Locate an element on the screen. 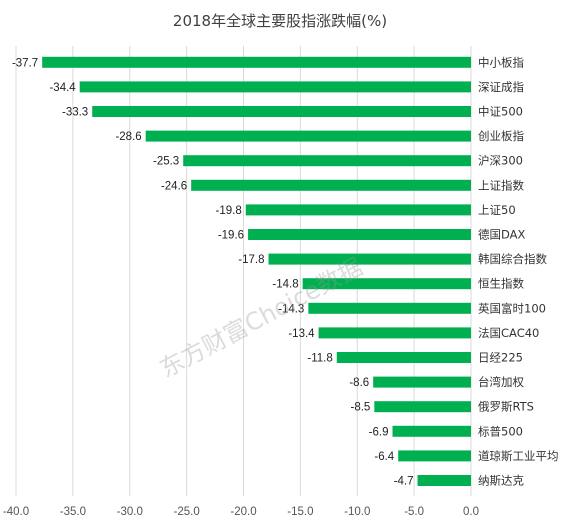 The height and width of the screenshot is (527, 575). bar-value-label: -8.5 is located at coordinates (360, 408).